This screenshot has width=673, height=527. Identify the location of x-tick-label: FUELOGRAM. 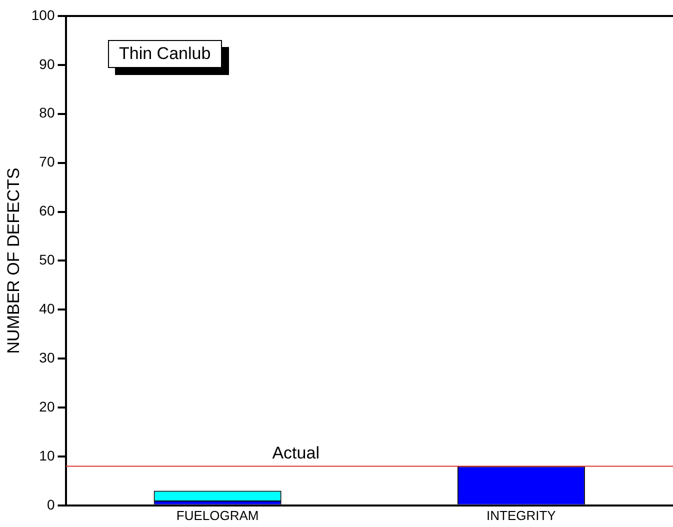
(217, 515).